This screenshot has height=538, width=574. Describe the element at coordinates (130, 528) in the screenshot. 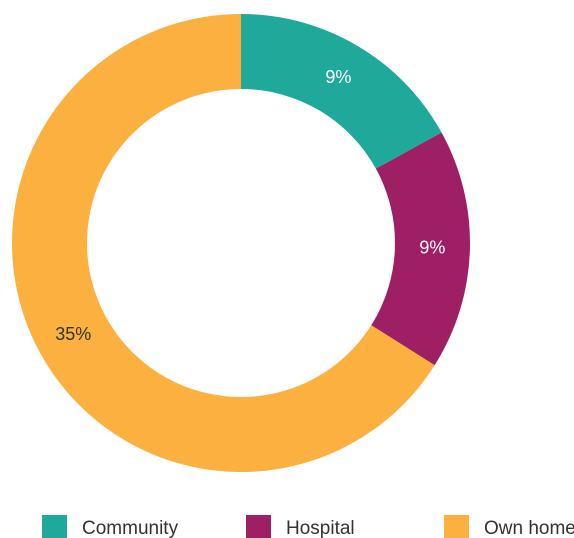

I see `legend-label: Community` at that location.